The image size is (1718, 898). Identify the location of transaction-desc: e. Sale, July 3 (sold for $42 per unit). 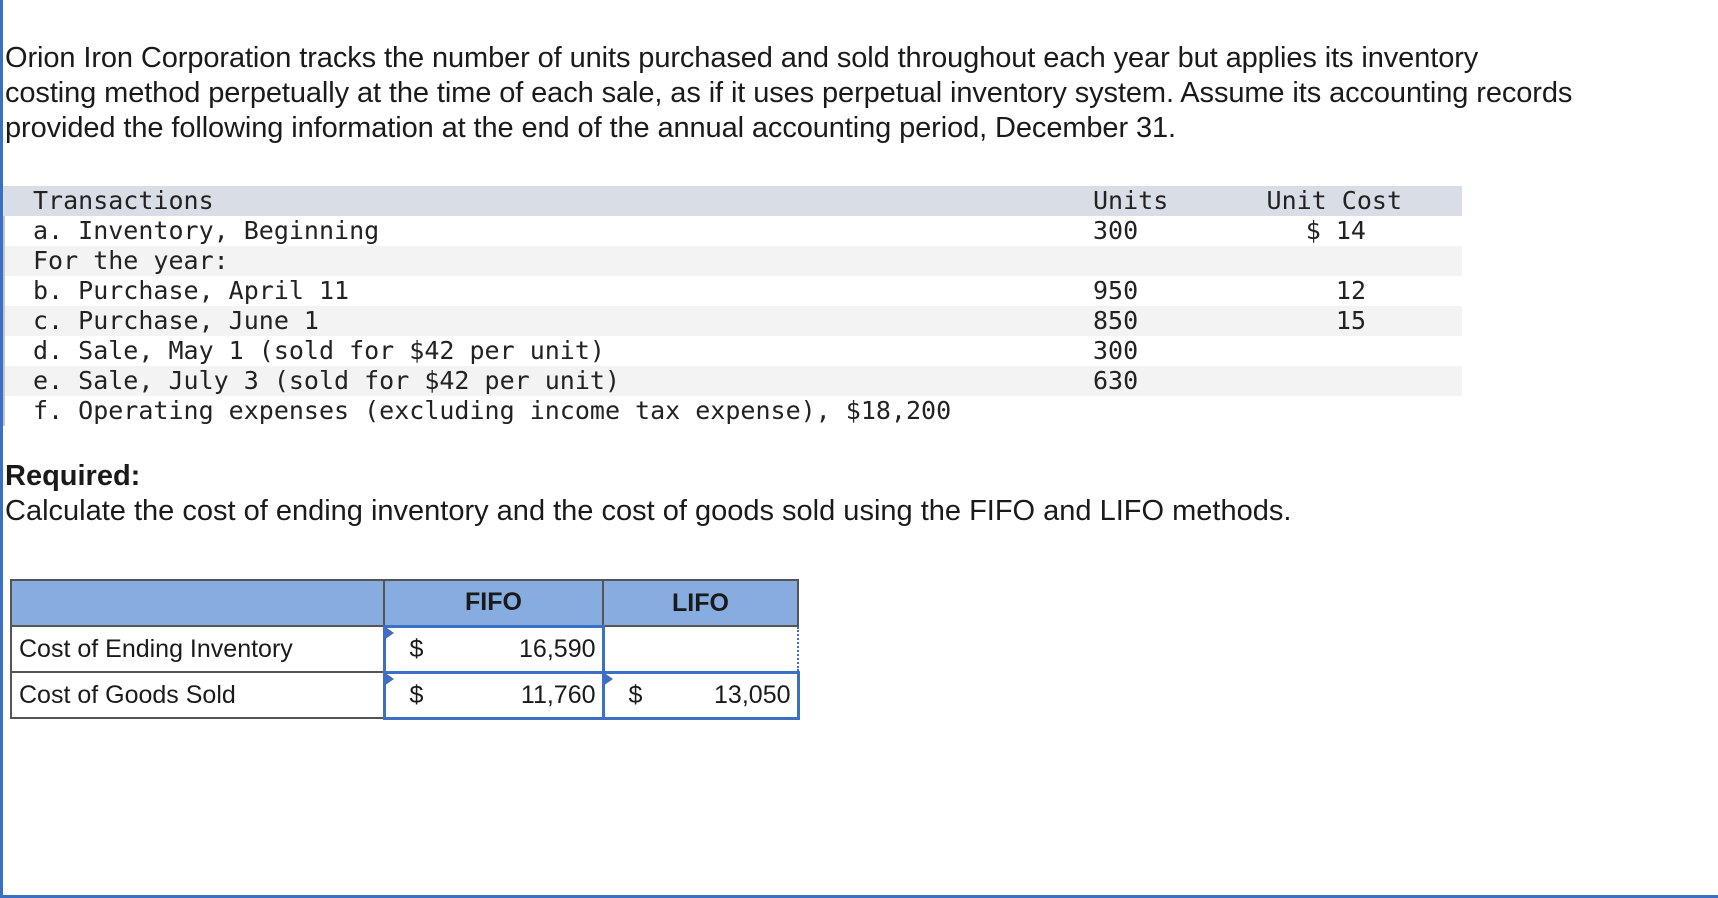
(326, 380).